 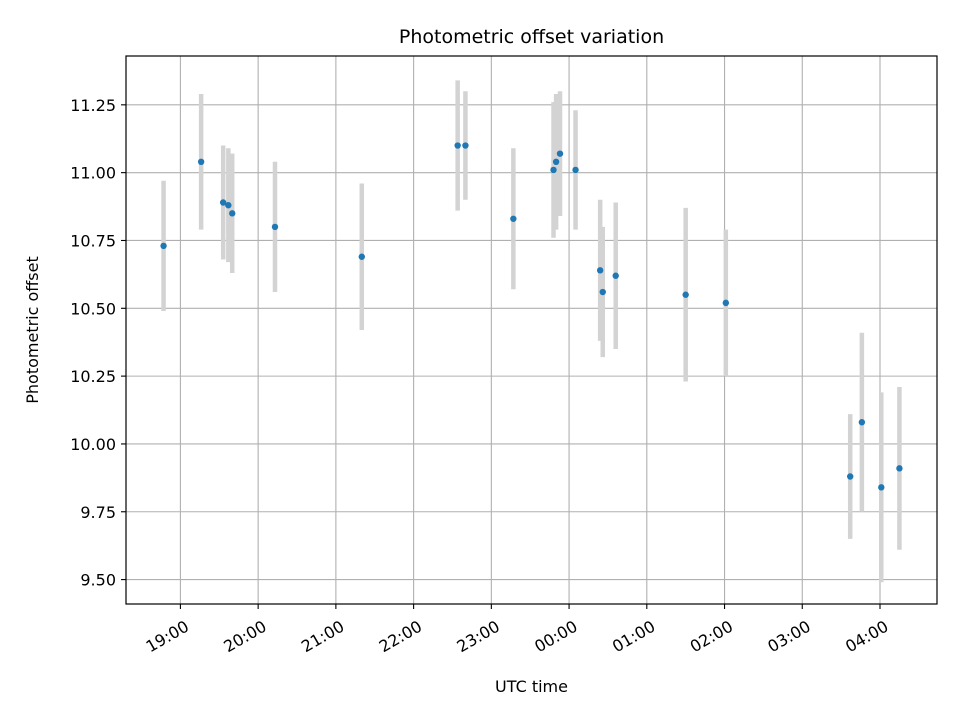 I want to click on y-axis-title: Photometric offset, so click(x=32, y=330).